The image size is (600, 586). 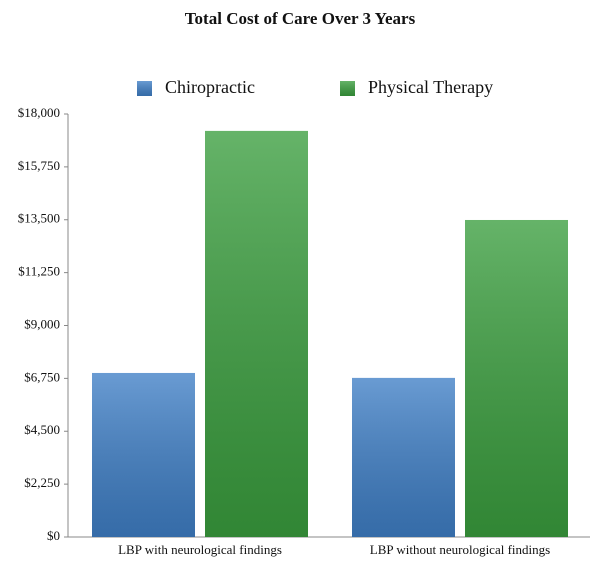 I want to click on y-tick-label: $6,750, so click(x=42, y=376).